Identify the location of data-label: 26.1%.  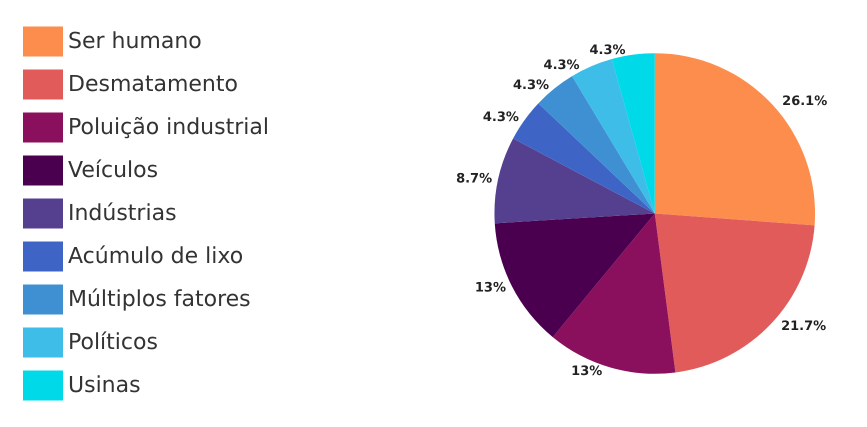
(805, 102).